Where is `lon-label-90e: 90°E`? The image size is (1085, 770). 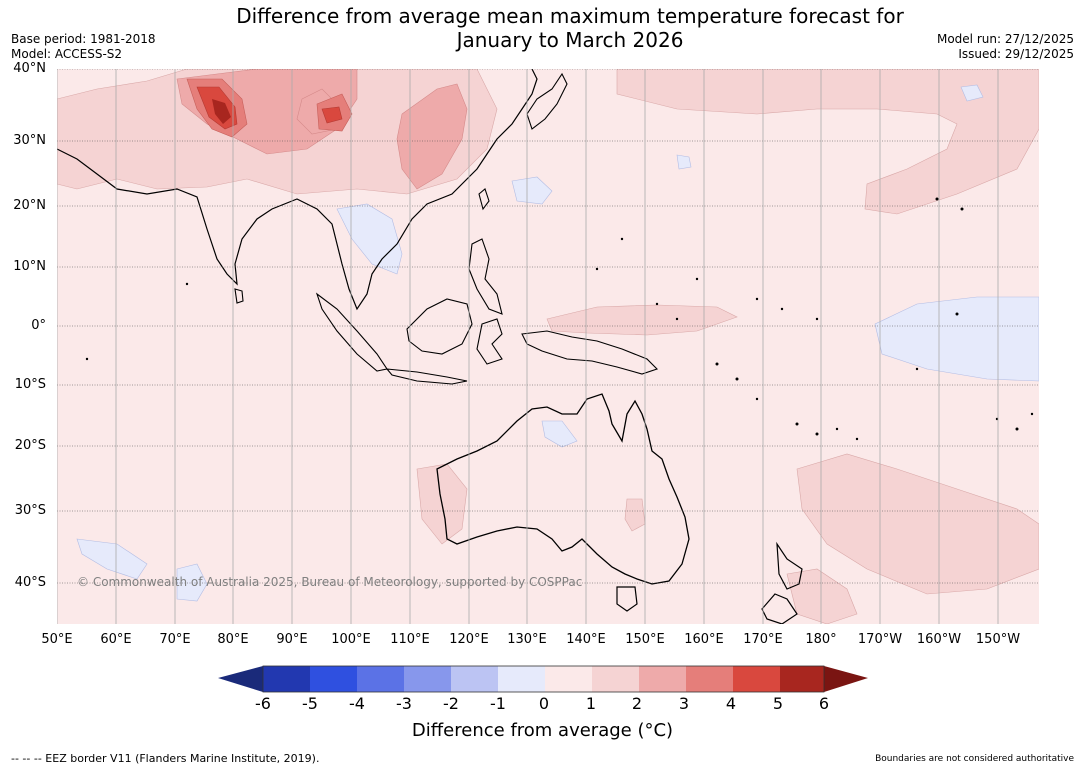
lon-label-90e: 90°E is located at coordinates (292, 639).